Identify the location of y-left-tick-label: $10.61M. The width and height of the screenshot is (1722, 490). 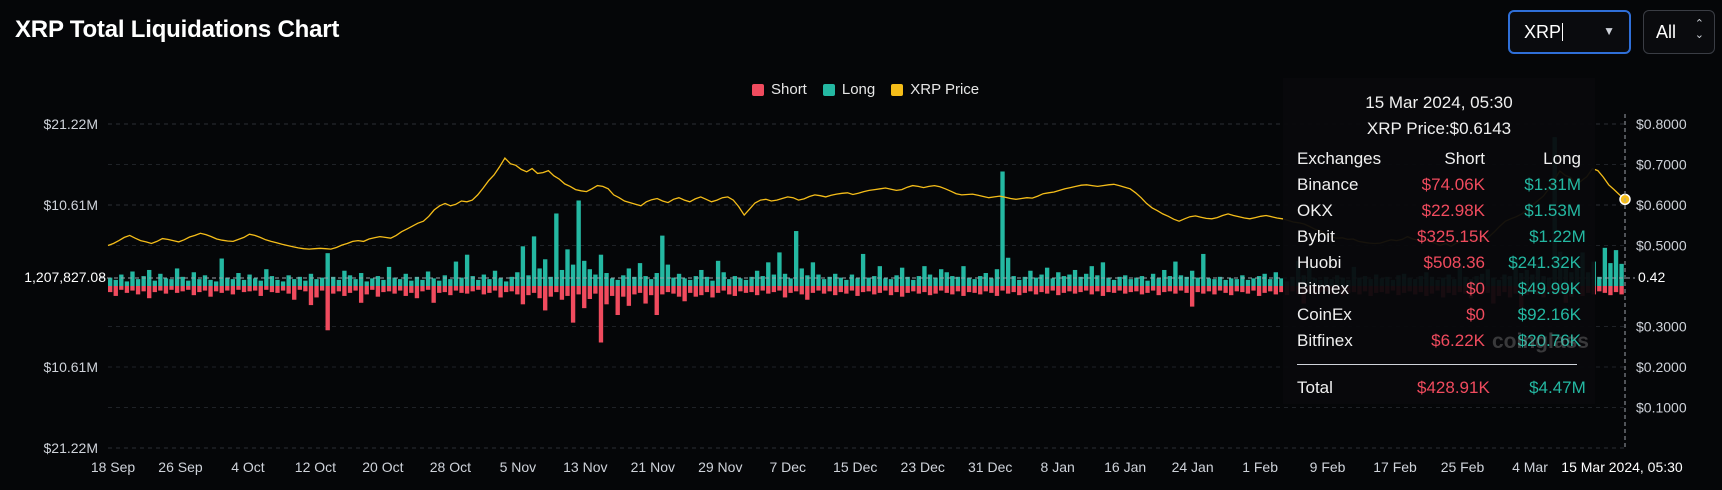
(71, 367).